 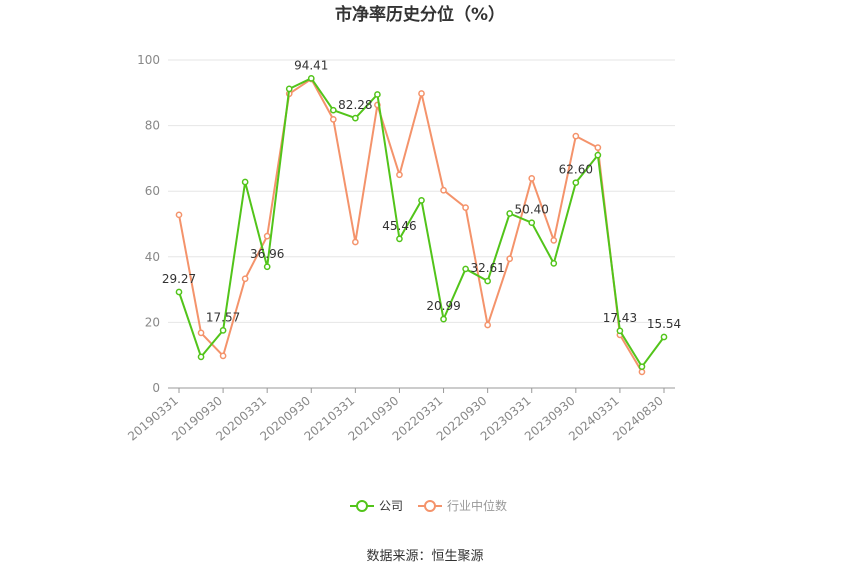 I want to click on data-label: 62.60, so click(x=576, y=170).